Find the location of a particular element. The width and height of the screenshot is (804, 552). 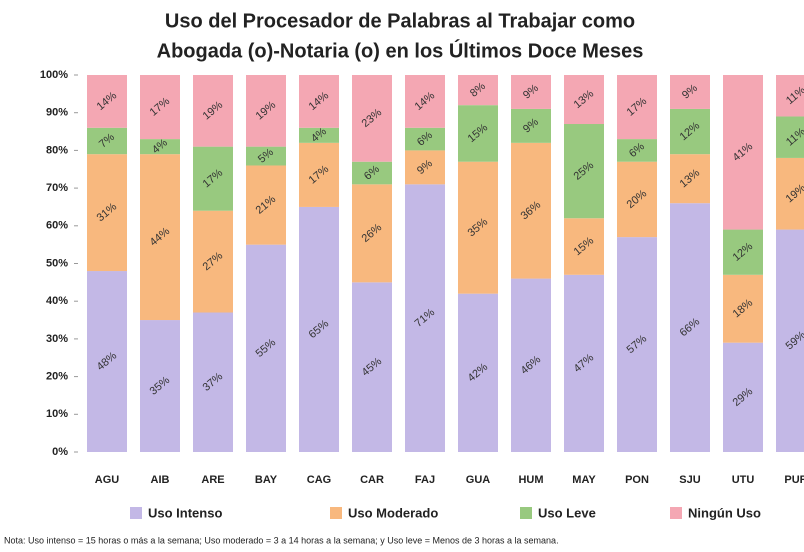

x-tick-label: GUA is located at coordinates (478, 480).